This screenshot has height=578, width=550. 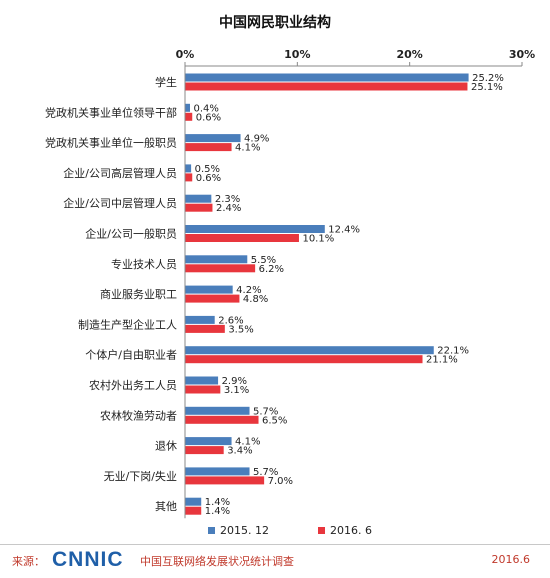 What do you see at coordinates (140, 476) in the screenshot?
I see `category-label: 无业/下岗/失业` at bounding box center [140, 476].